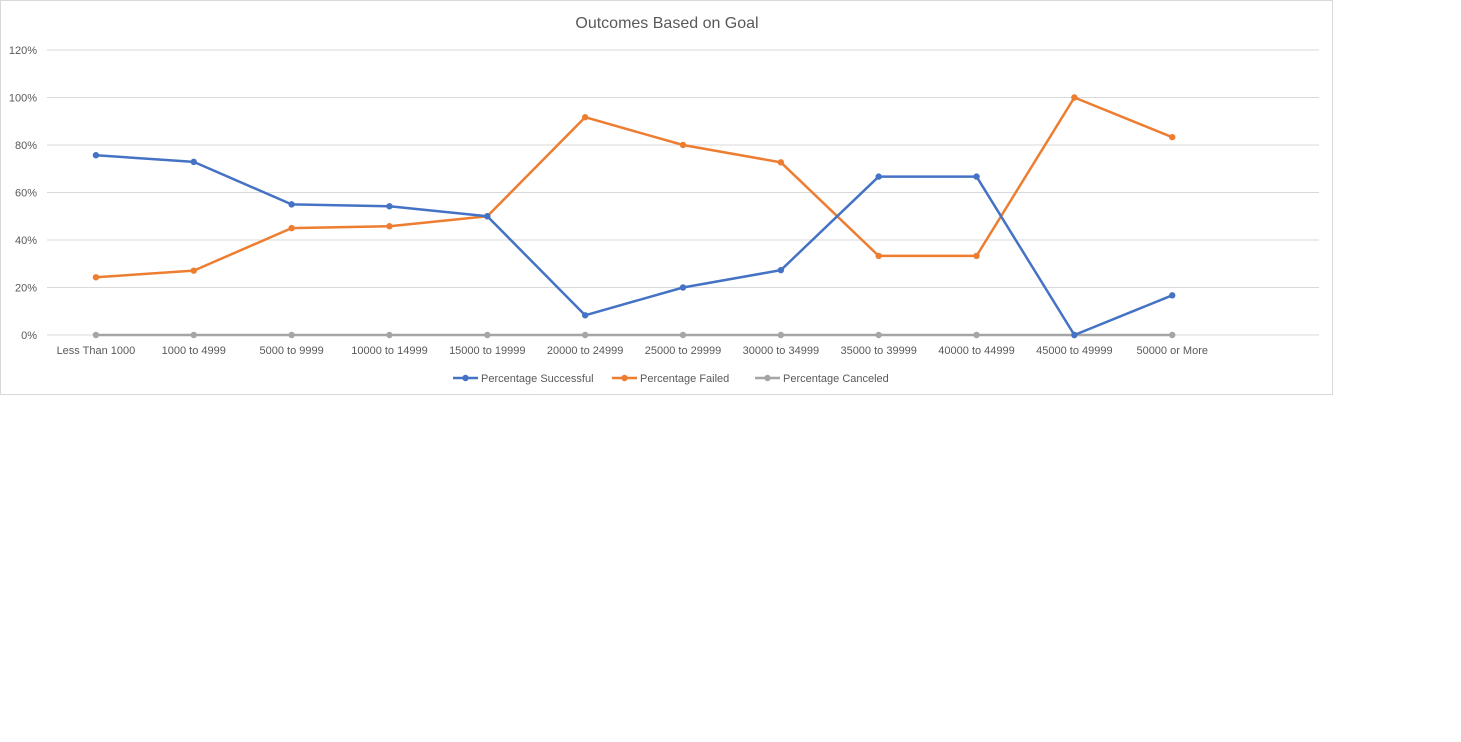 The height and width of the screenshot is (742, 1461). I want to click on legend-label: Percentage Canceled, so click(836, 379).